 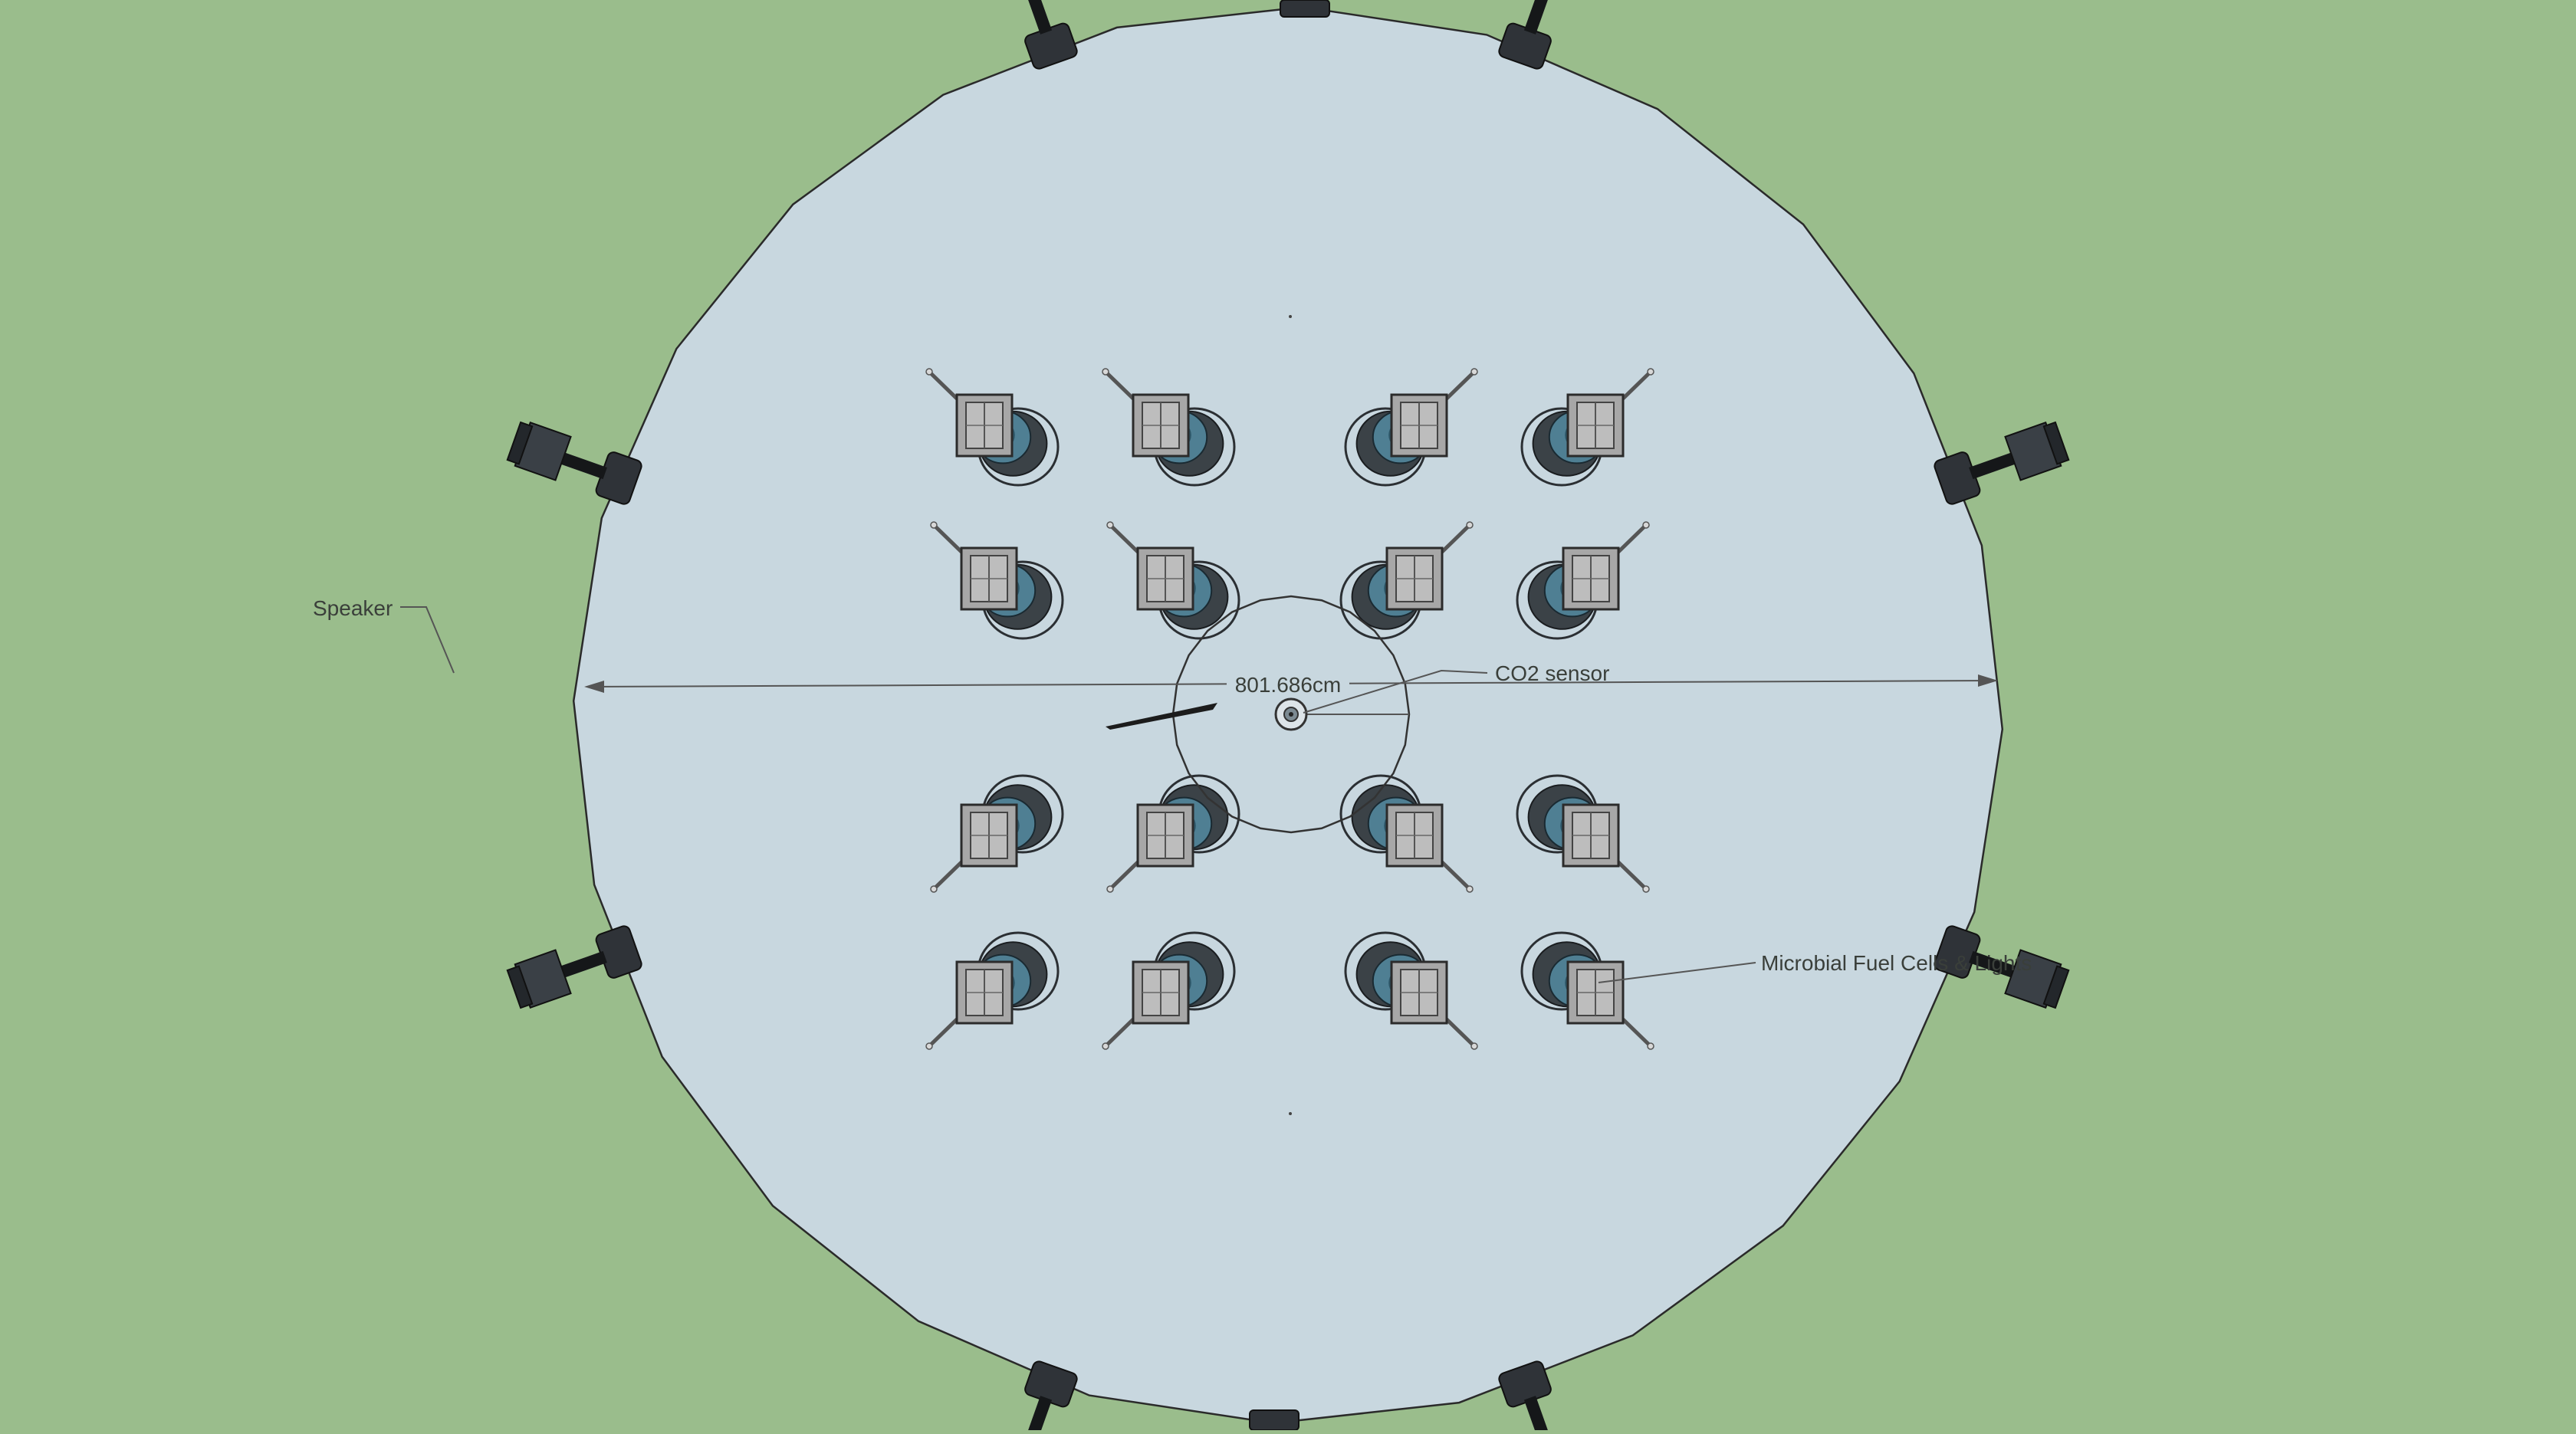 What do you see at coordinates (1291, 1113) in the screenshot?
I see `center-mark-bottom` at bounding box center [1291, 1113].